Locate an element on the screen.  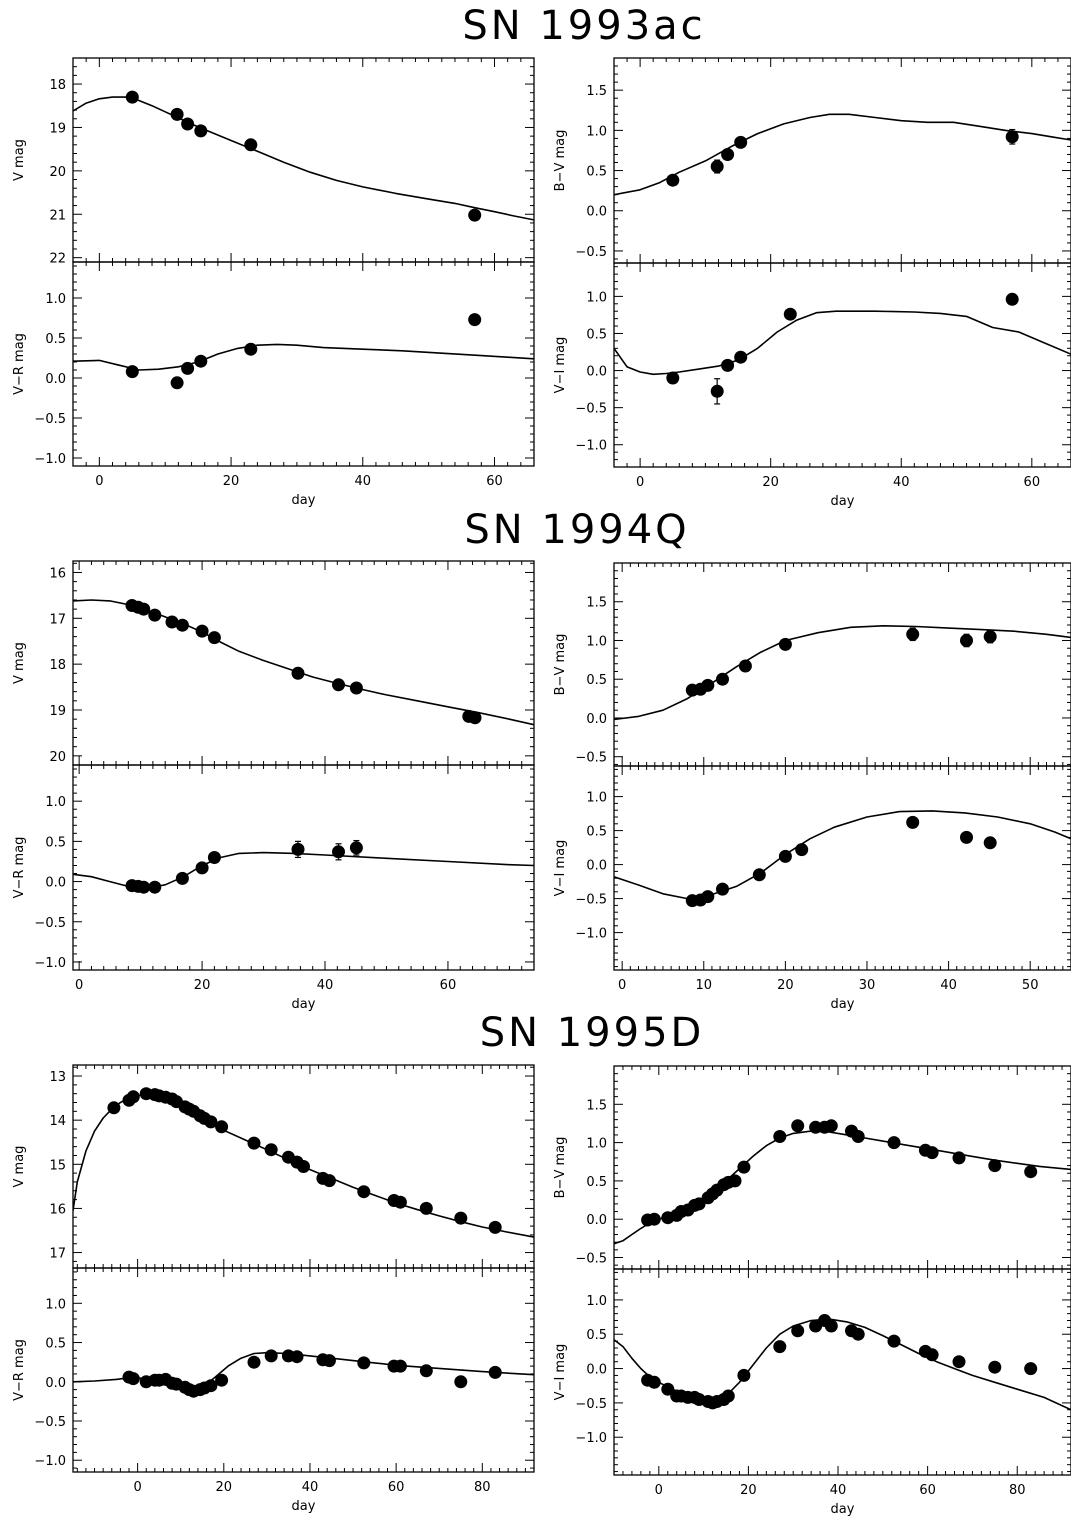
x-tick-label: 30 is located at coordinates (867, 985).